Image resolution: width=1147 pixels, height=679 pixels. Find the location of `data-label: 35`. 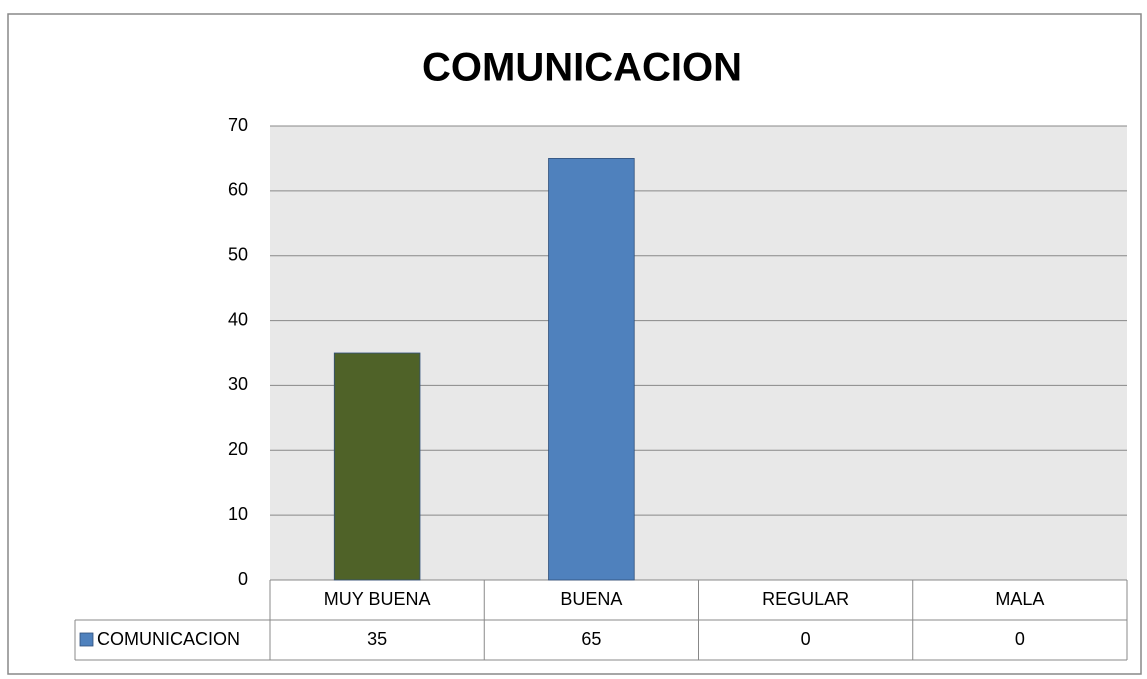

data-label: 35 is located at coordinates (377, 639).